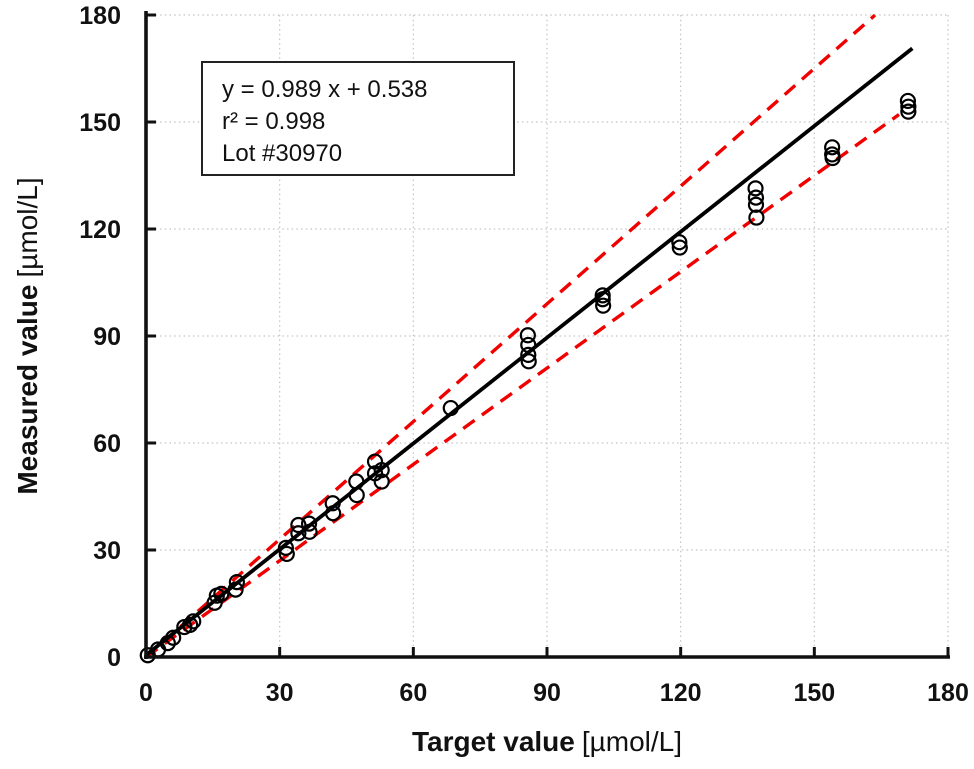  What do you see at coordinates (146, 693) in the screenshot?
I see `x-tick-label: 0` at bounding box center [146, 693].